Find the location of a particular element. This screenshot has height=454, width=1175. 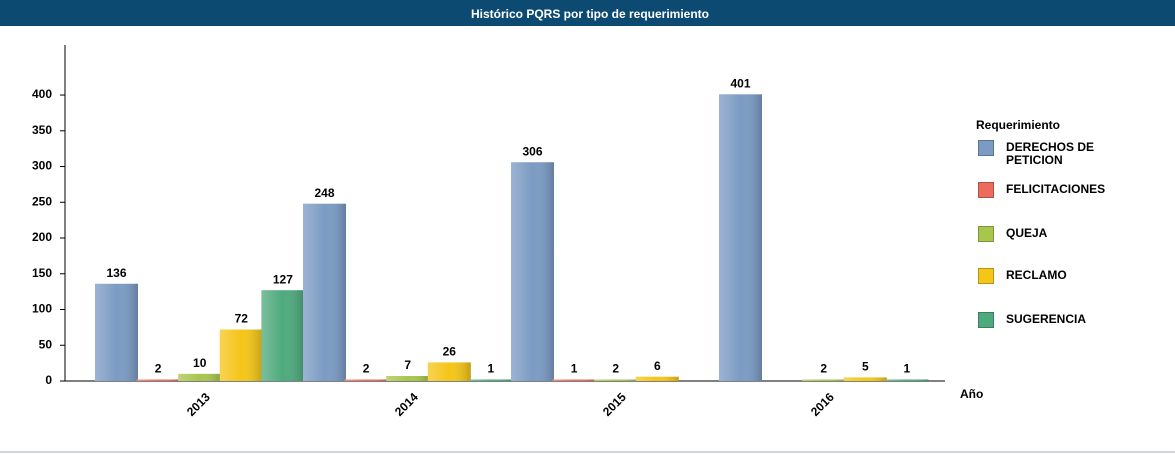

value-label: 306 is located at coordinates (532, 151).